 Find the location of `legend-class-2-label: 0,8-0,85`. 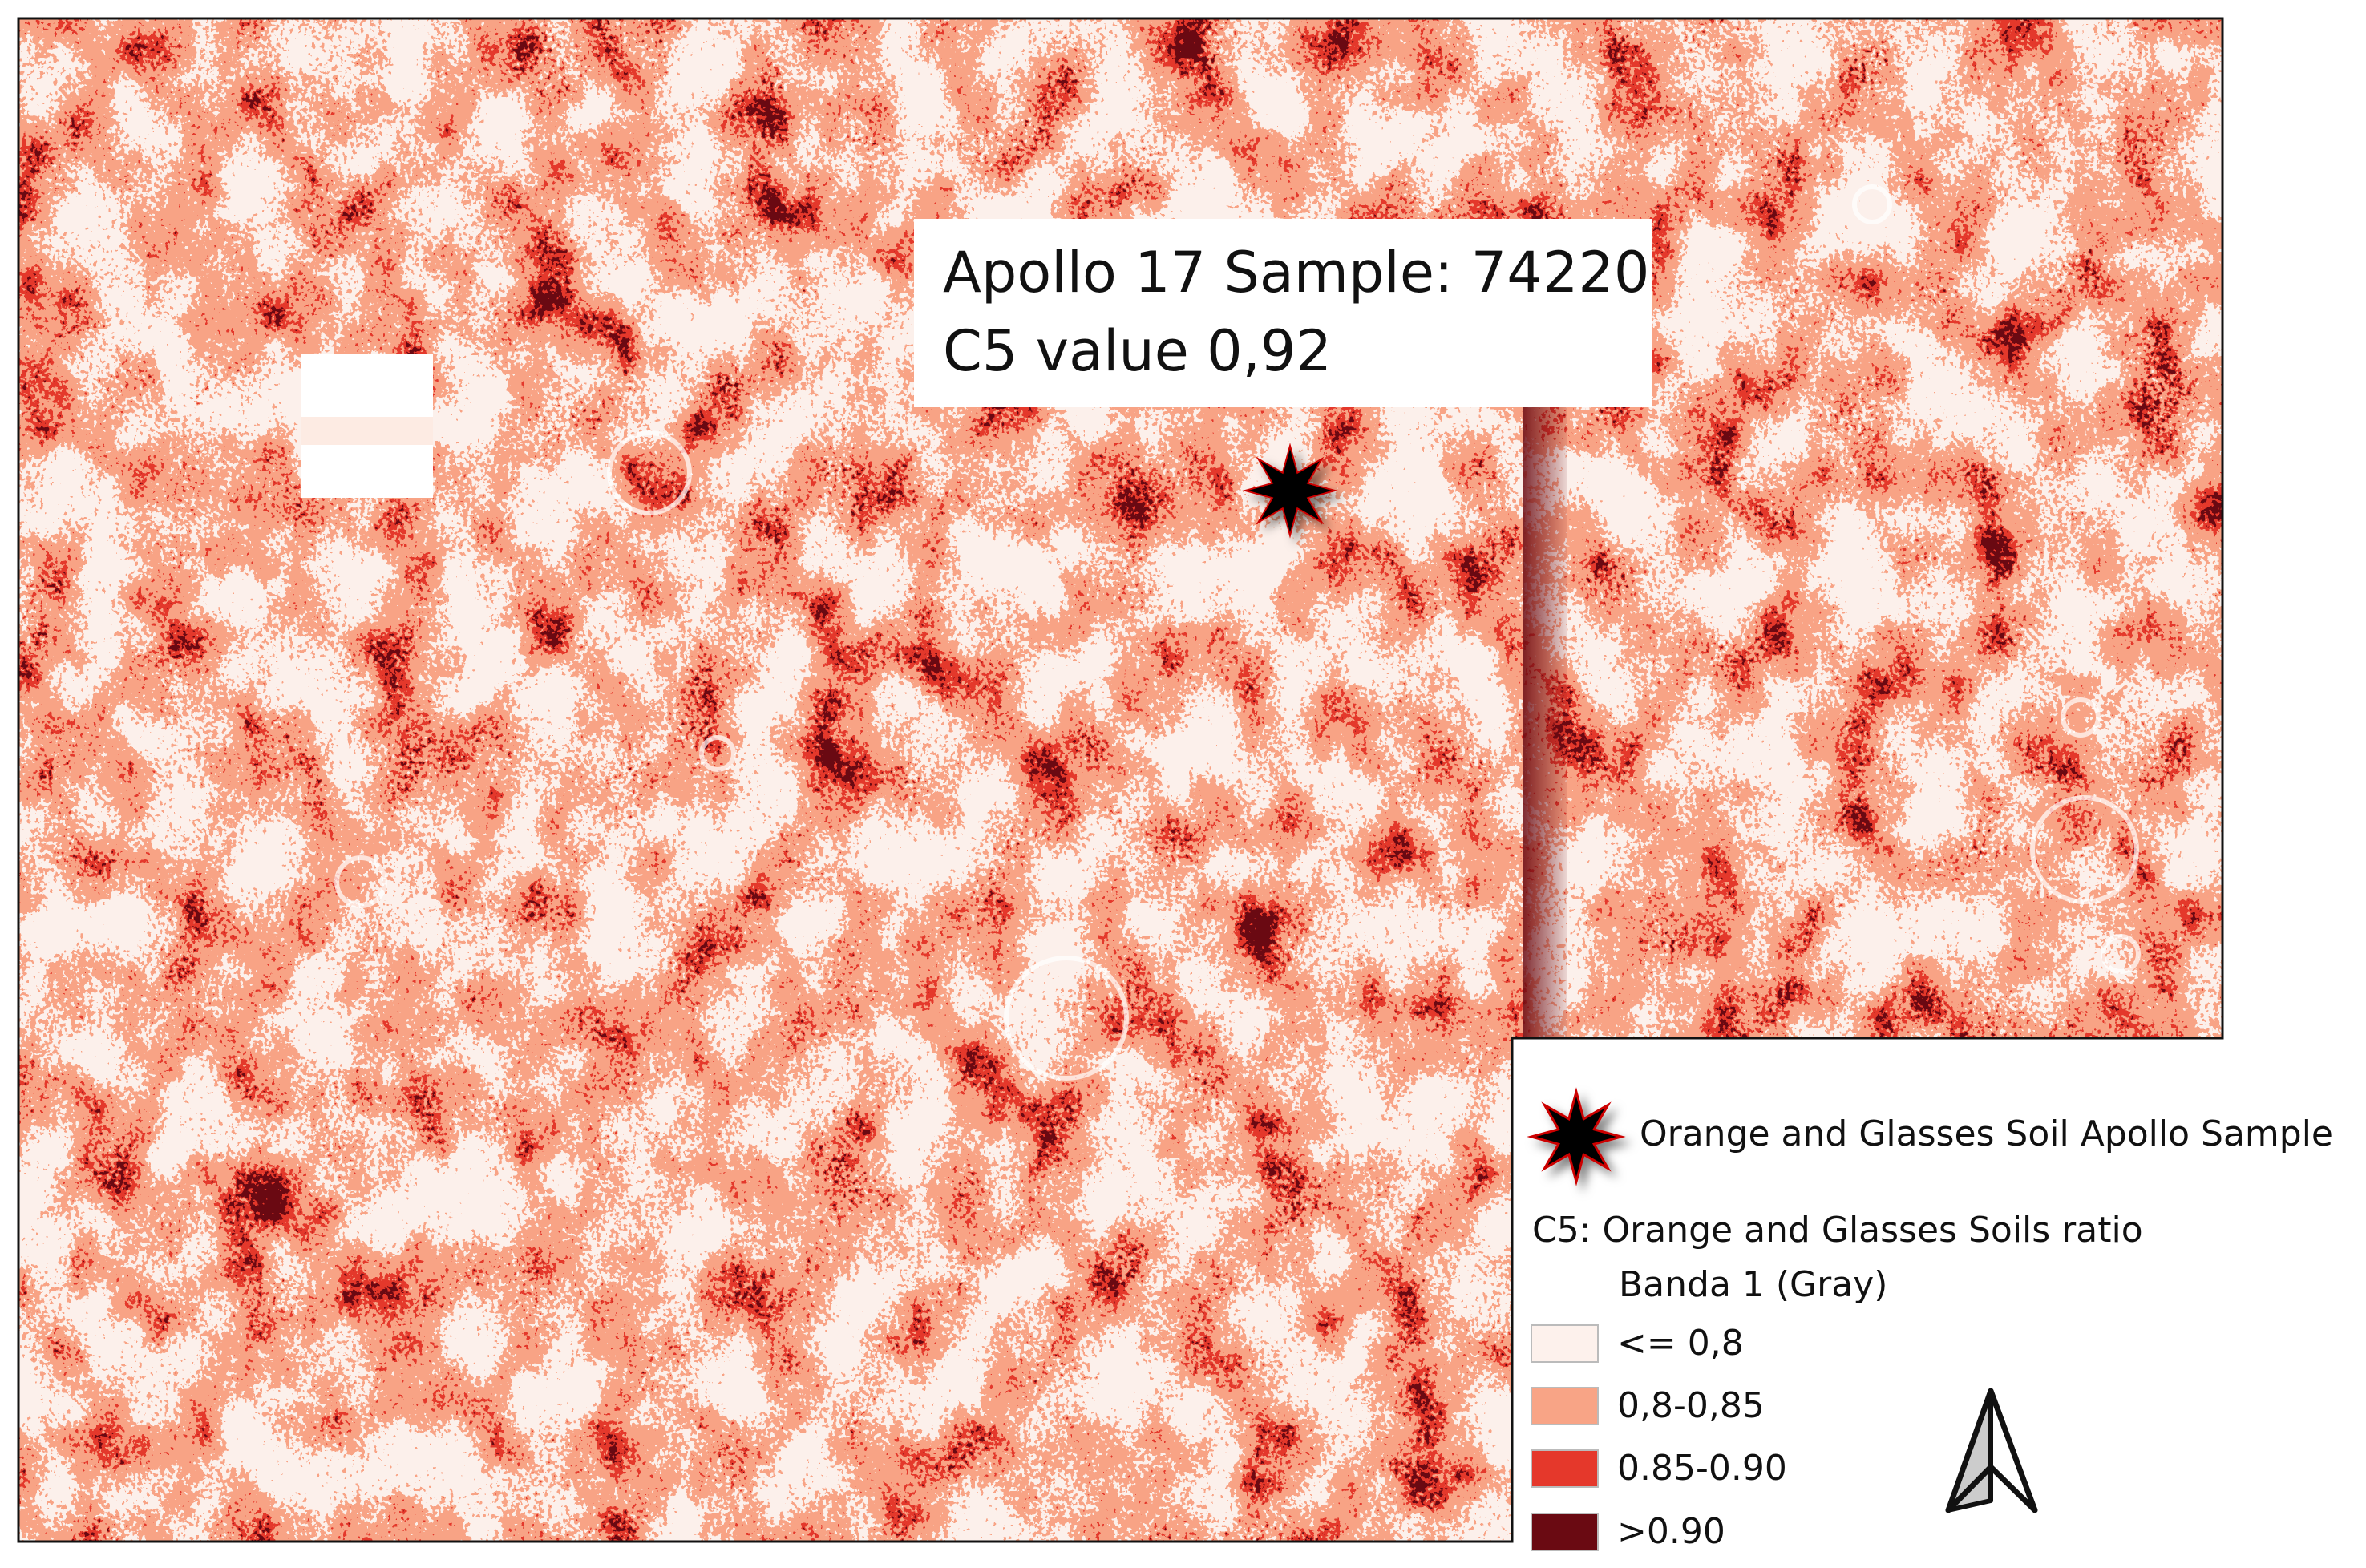

legend-class-2-label: 0,8-0,85 is located at coordinates (1691, 1405).